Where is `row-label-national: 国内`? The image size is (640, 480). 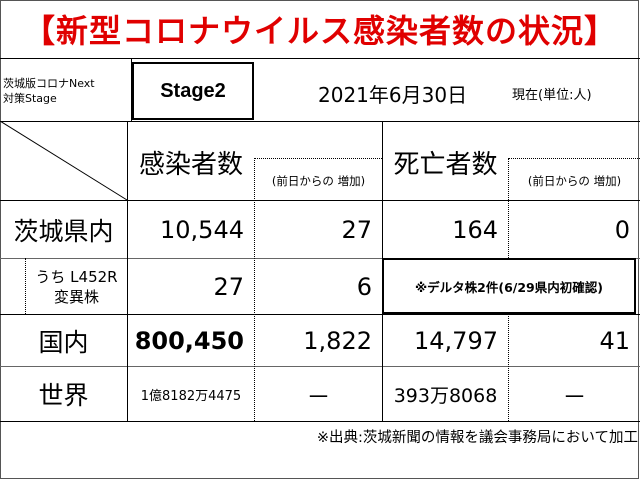 row-label-national: 国内 is located at coordinates (63, 342).